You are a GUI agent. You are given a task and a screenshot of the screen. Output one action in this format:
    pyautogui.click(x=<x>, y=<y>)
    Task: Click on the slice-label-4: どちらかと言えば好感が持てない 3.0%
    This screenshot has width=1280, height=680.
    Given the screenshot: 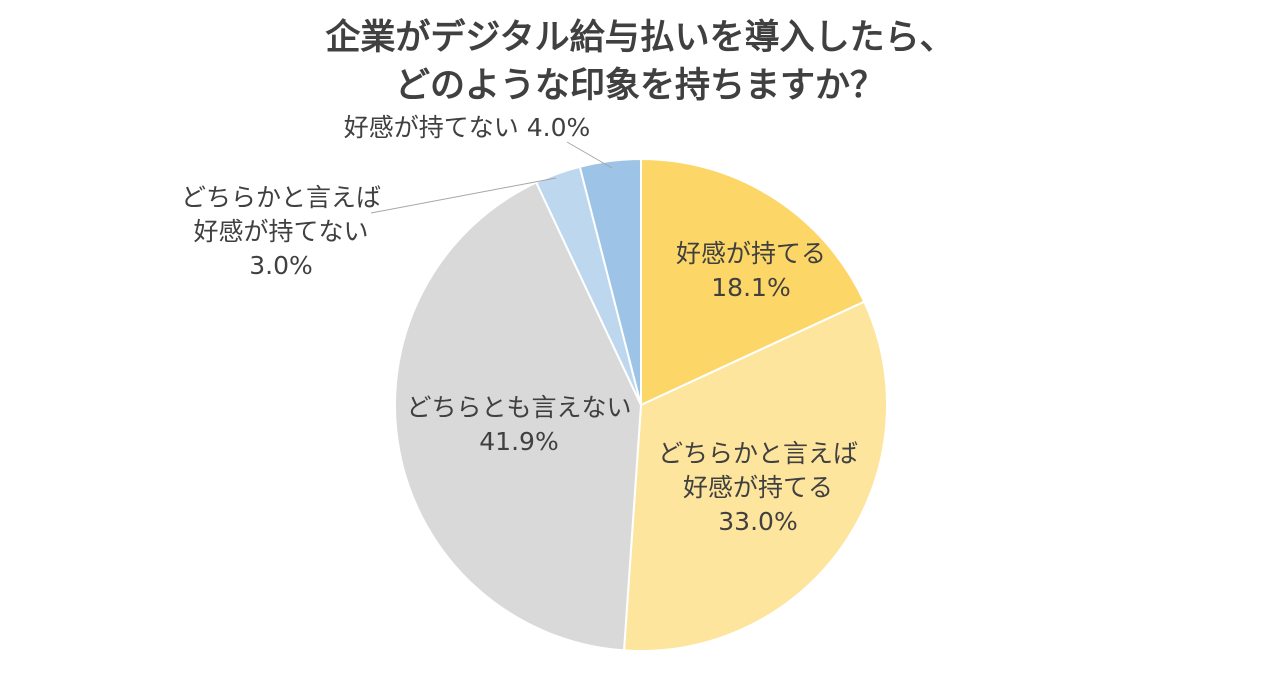 What is the action you would take?
    pyautogui.click(x=281, y=231)
    